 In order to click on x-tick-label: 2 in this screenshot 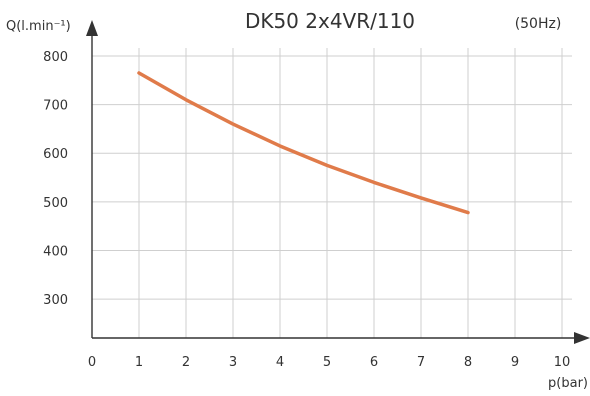, I will do `click(186, 362)`.